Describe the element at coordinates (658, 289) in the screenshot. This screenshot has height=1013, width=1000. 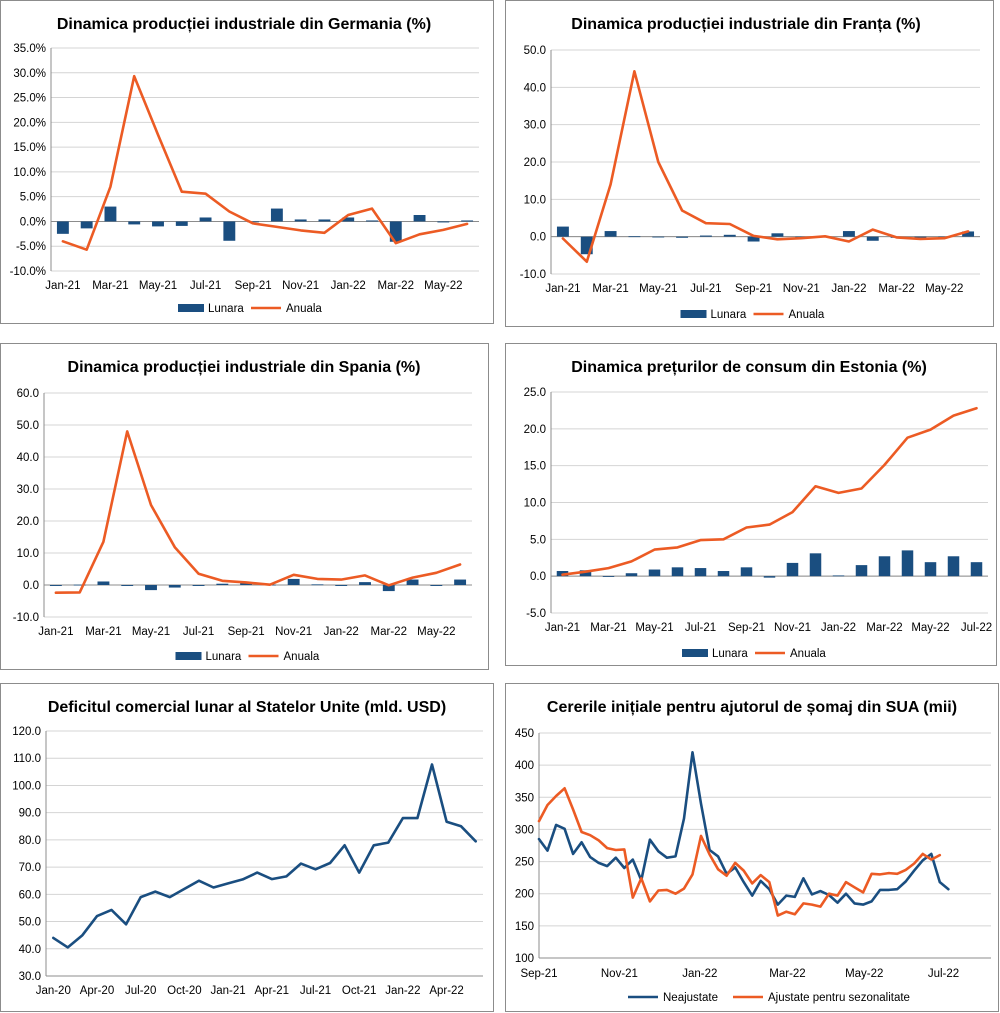
I see `x-tick-label: May-21` at that location.